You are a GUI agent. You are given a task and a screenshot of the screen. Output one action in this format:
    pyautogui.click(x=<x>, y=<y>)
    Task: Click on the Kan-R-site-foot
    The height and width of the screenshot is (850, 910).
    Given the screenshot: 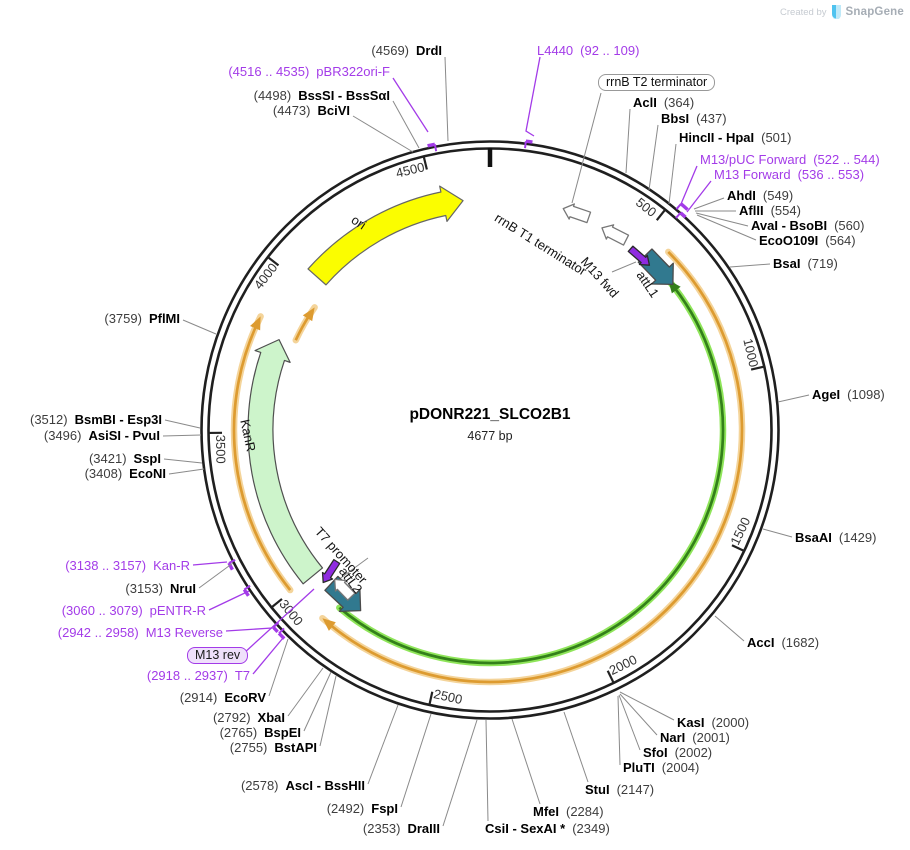 What is the action you would take?
    pyautogui.click(x=232, y=561)
    